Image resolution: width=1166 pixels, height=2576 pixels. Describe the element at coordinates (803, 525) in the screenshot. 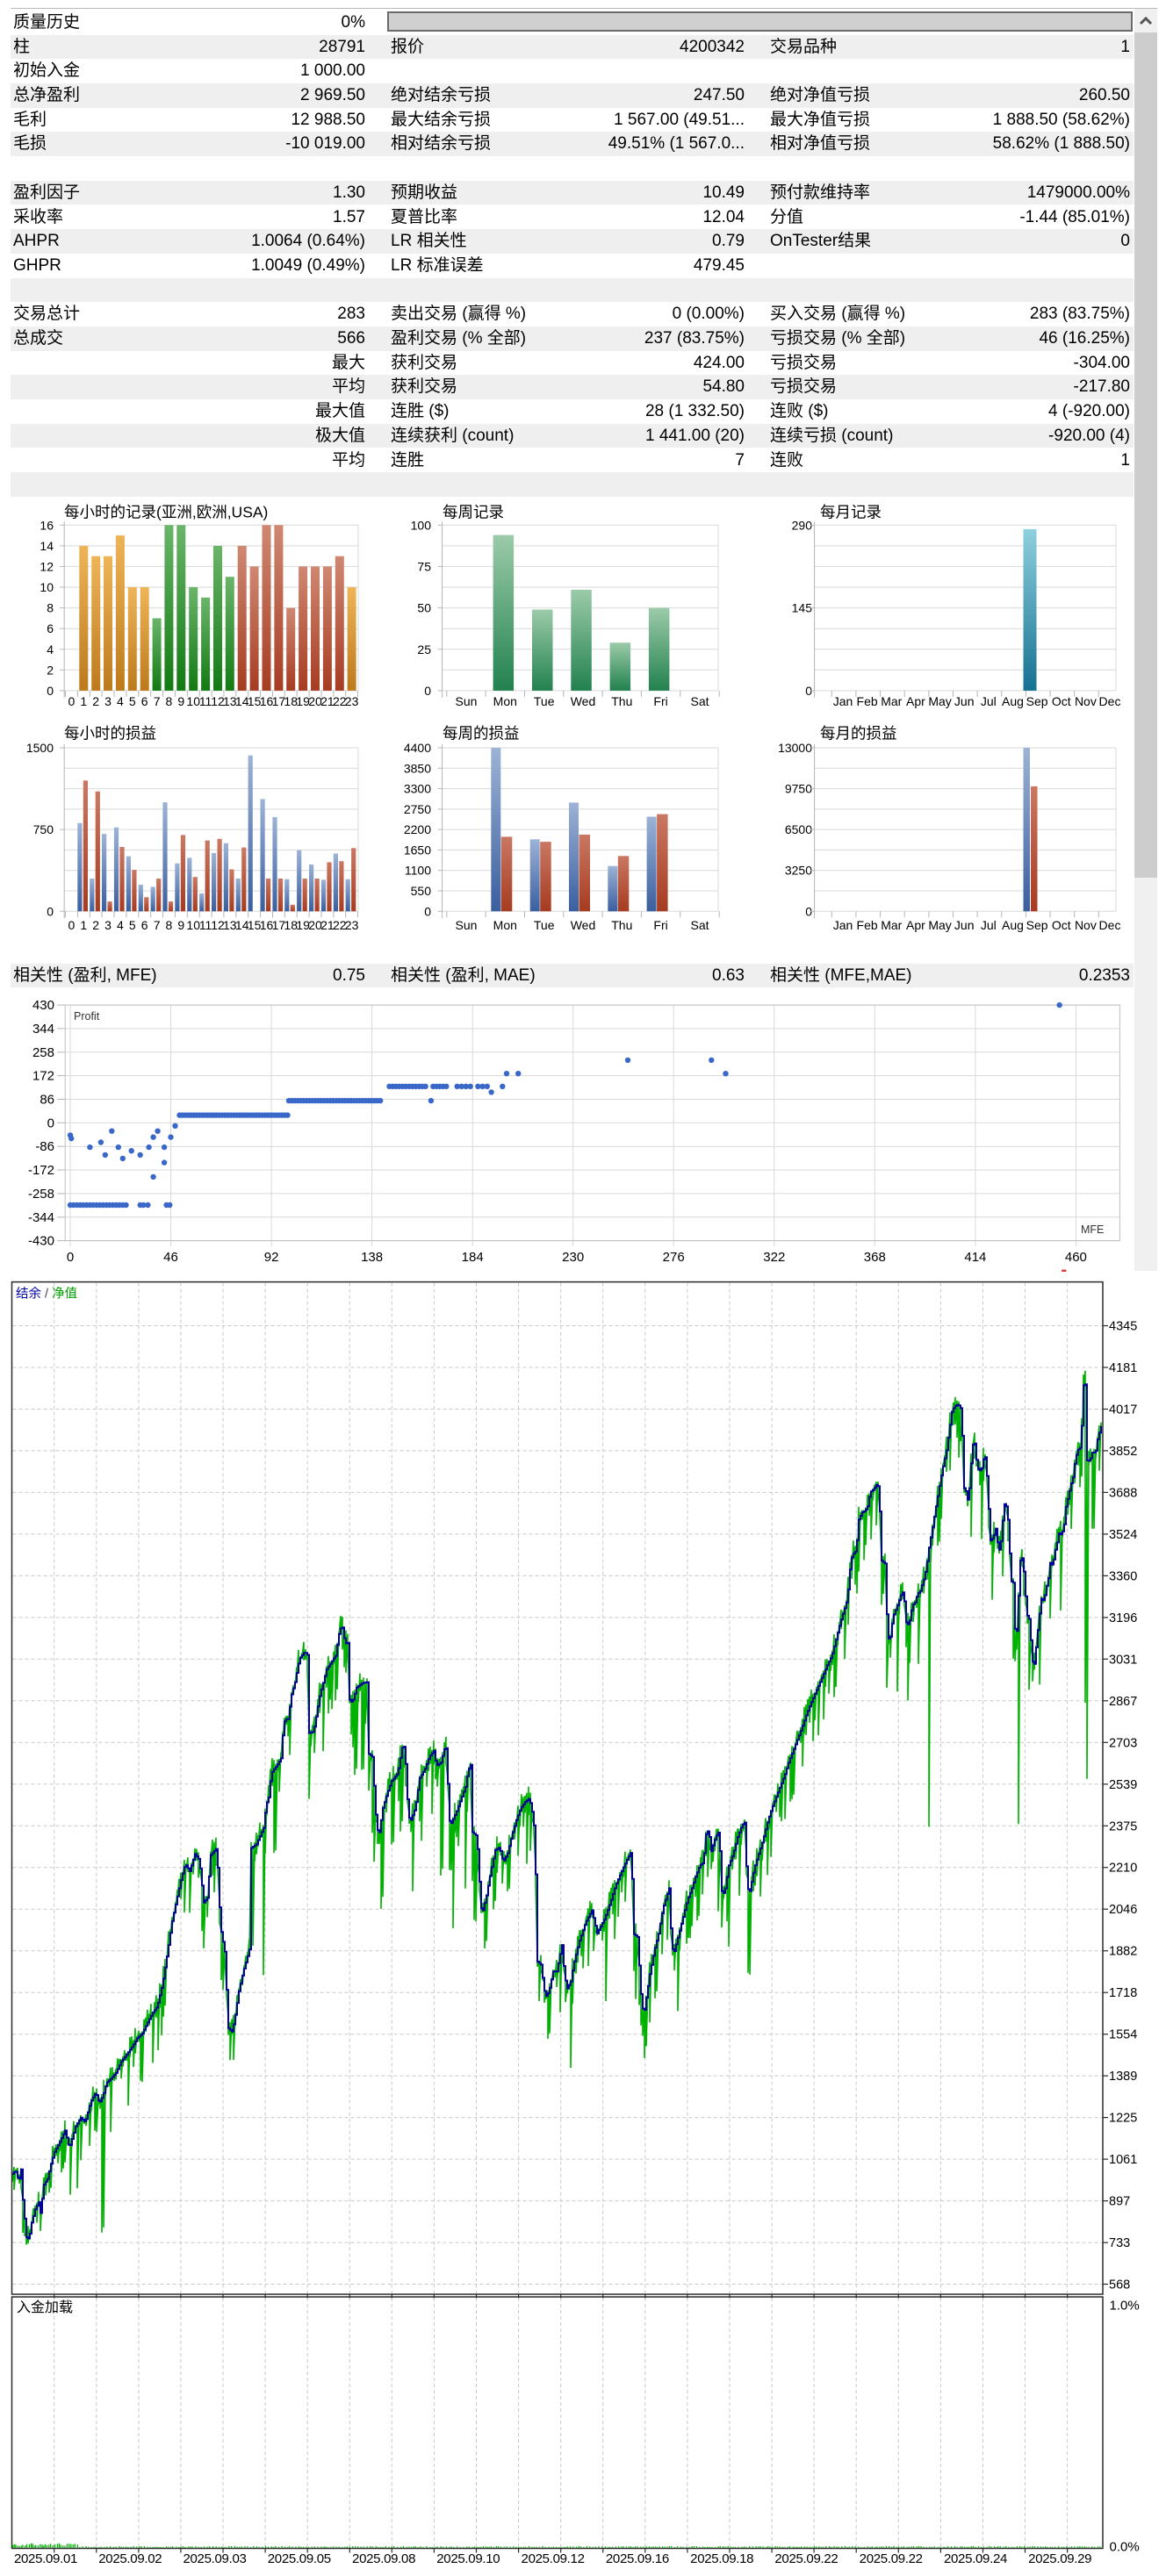

I see `svg-text: 290` at that location.